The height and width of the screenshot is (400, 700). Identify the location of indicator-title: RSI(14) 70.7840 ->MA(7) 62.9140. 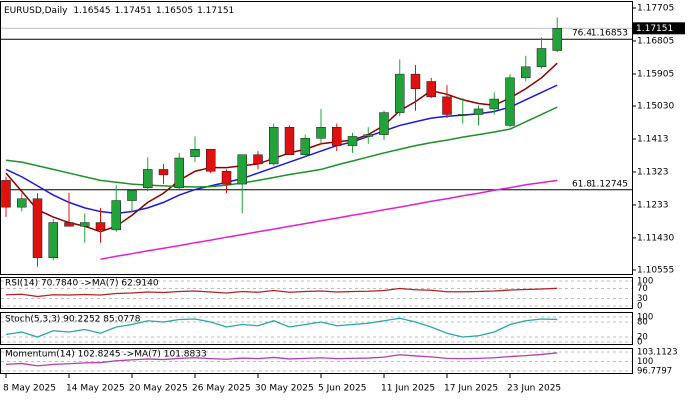
(82, 284).